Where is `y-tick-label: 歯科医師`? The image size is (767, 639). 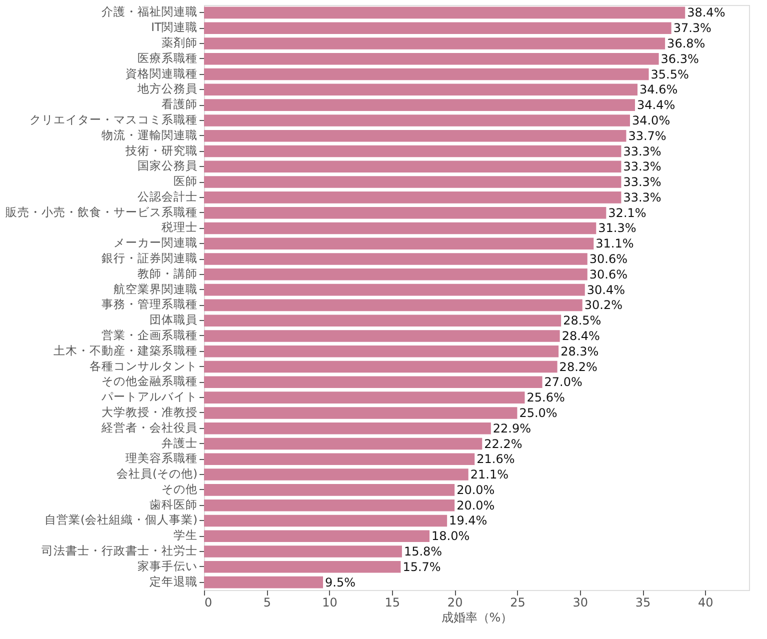
y-tick-label: 歯科医師 is located at coordinates (174, 504).